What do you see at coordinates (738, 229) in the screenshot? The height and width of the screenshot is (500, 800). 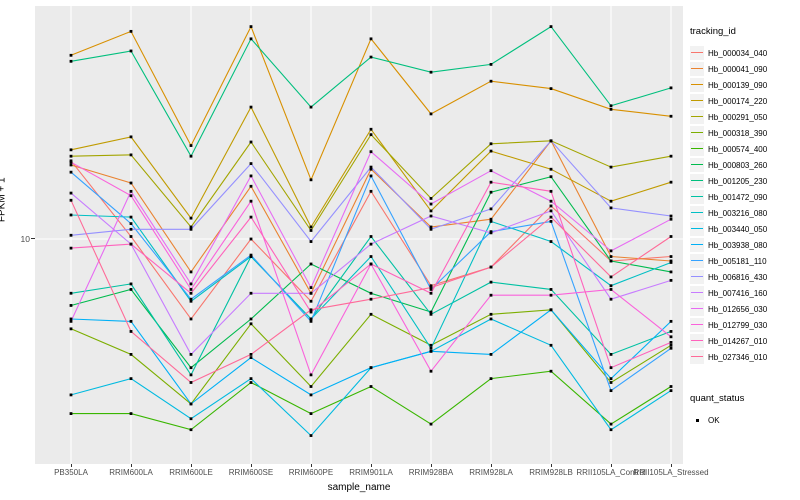 I see `legend-item-label: Hb_003440_050` at bounding box center [738, 229].